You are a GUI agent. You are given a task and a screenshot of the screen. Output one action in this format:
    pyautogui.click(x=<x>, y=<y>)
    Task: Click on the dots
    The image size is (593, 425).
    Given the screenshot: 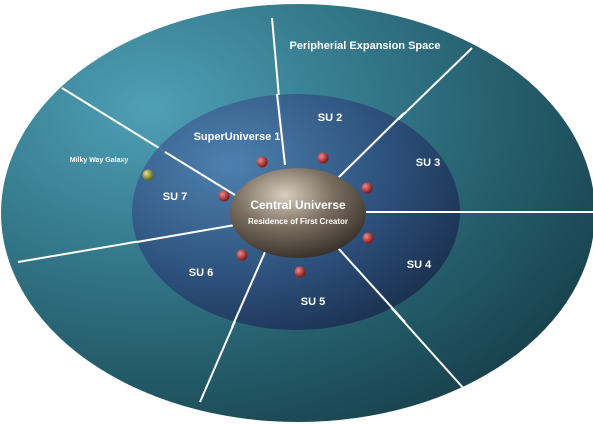 What is the action you would take?
    pyautogui.click(x=258, y=215)
    